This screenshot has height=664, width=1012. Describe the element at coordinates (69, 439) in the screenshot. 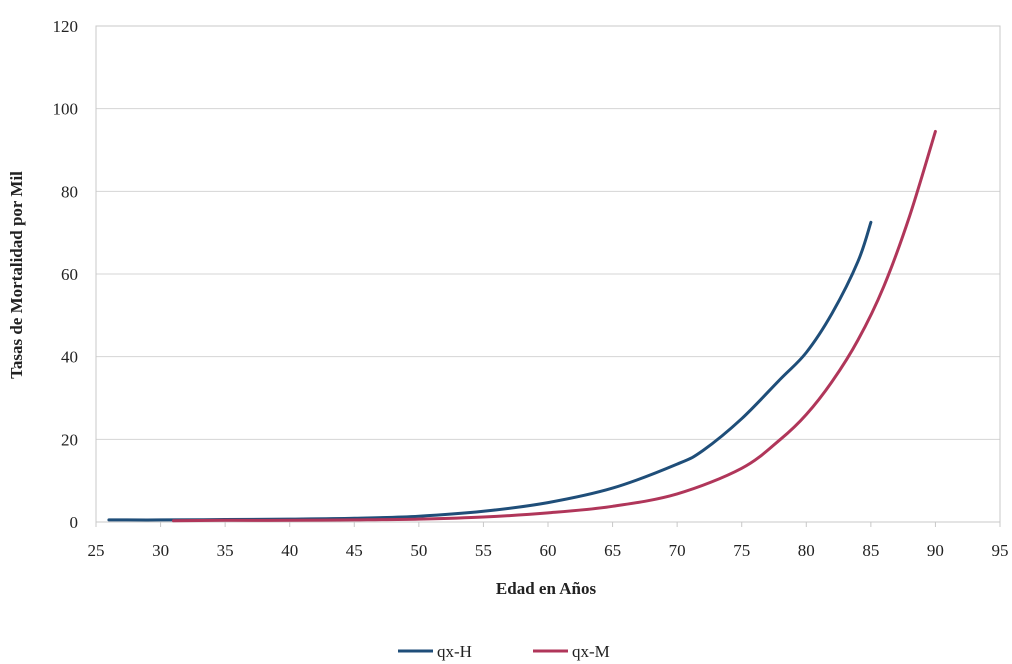

I see `y-tick-label: 20` at that location.